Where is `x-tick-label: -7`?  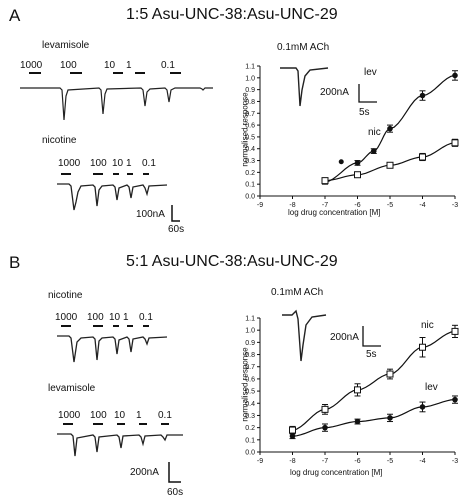
x-tick-label: -7 is located at coordinates (325, 461).